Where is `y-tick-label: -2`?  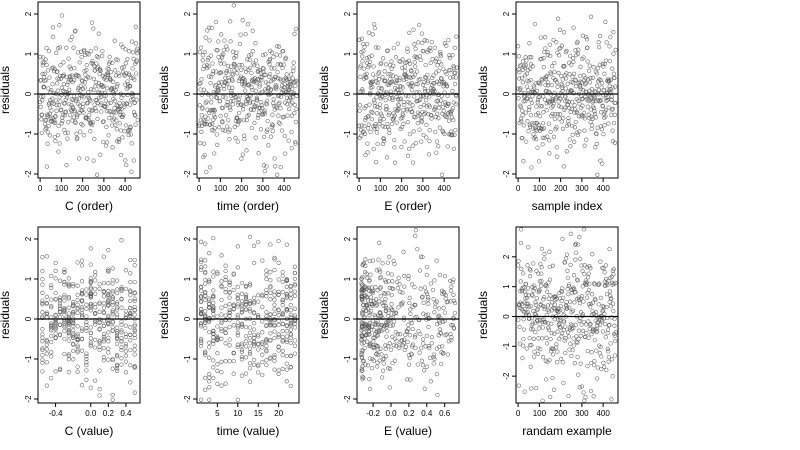
y-tick-label: -2 is located at coordinates (28, 399).